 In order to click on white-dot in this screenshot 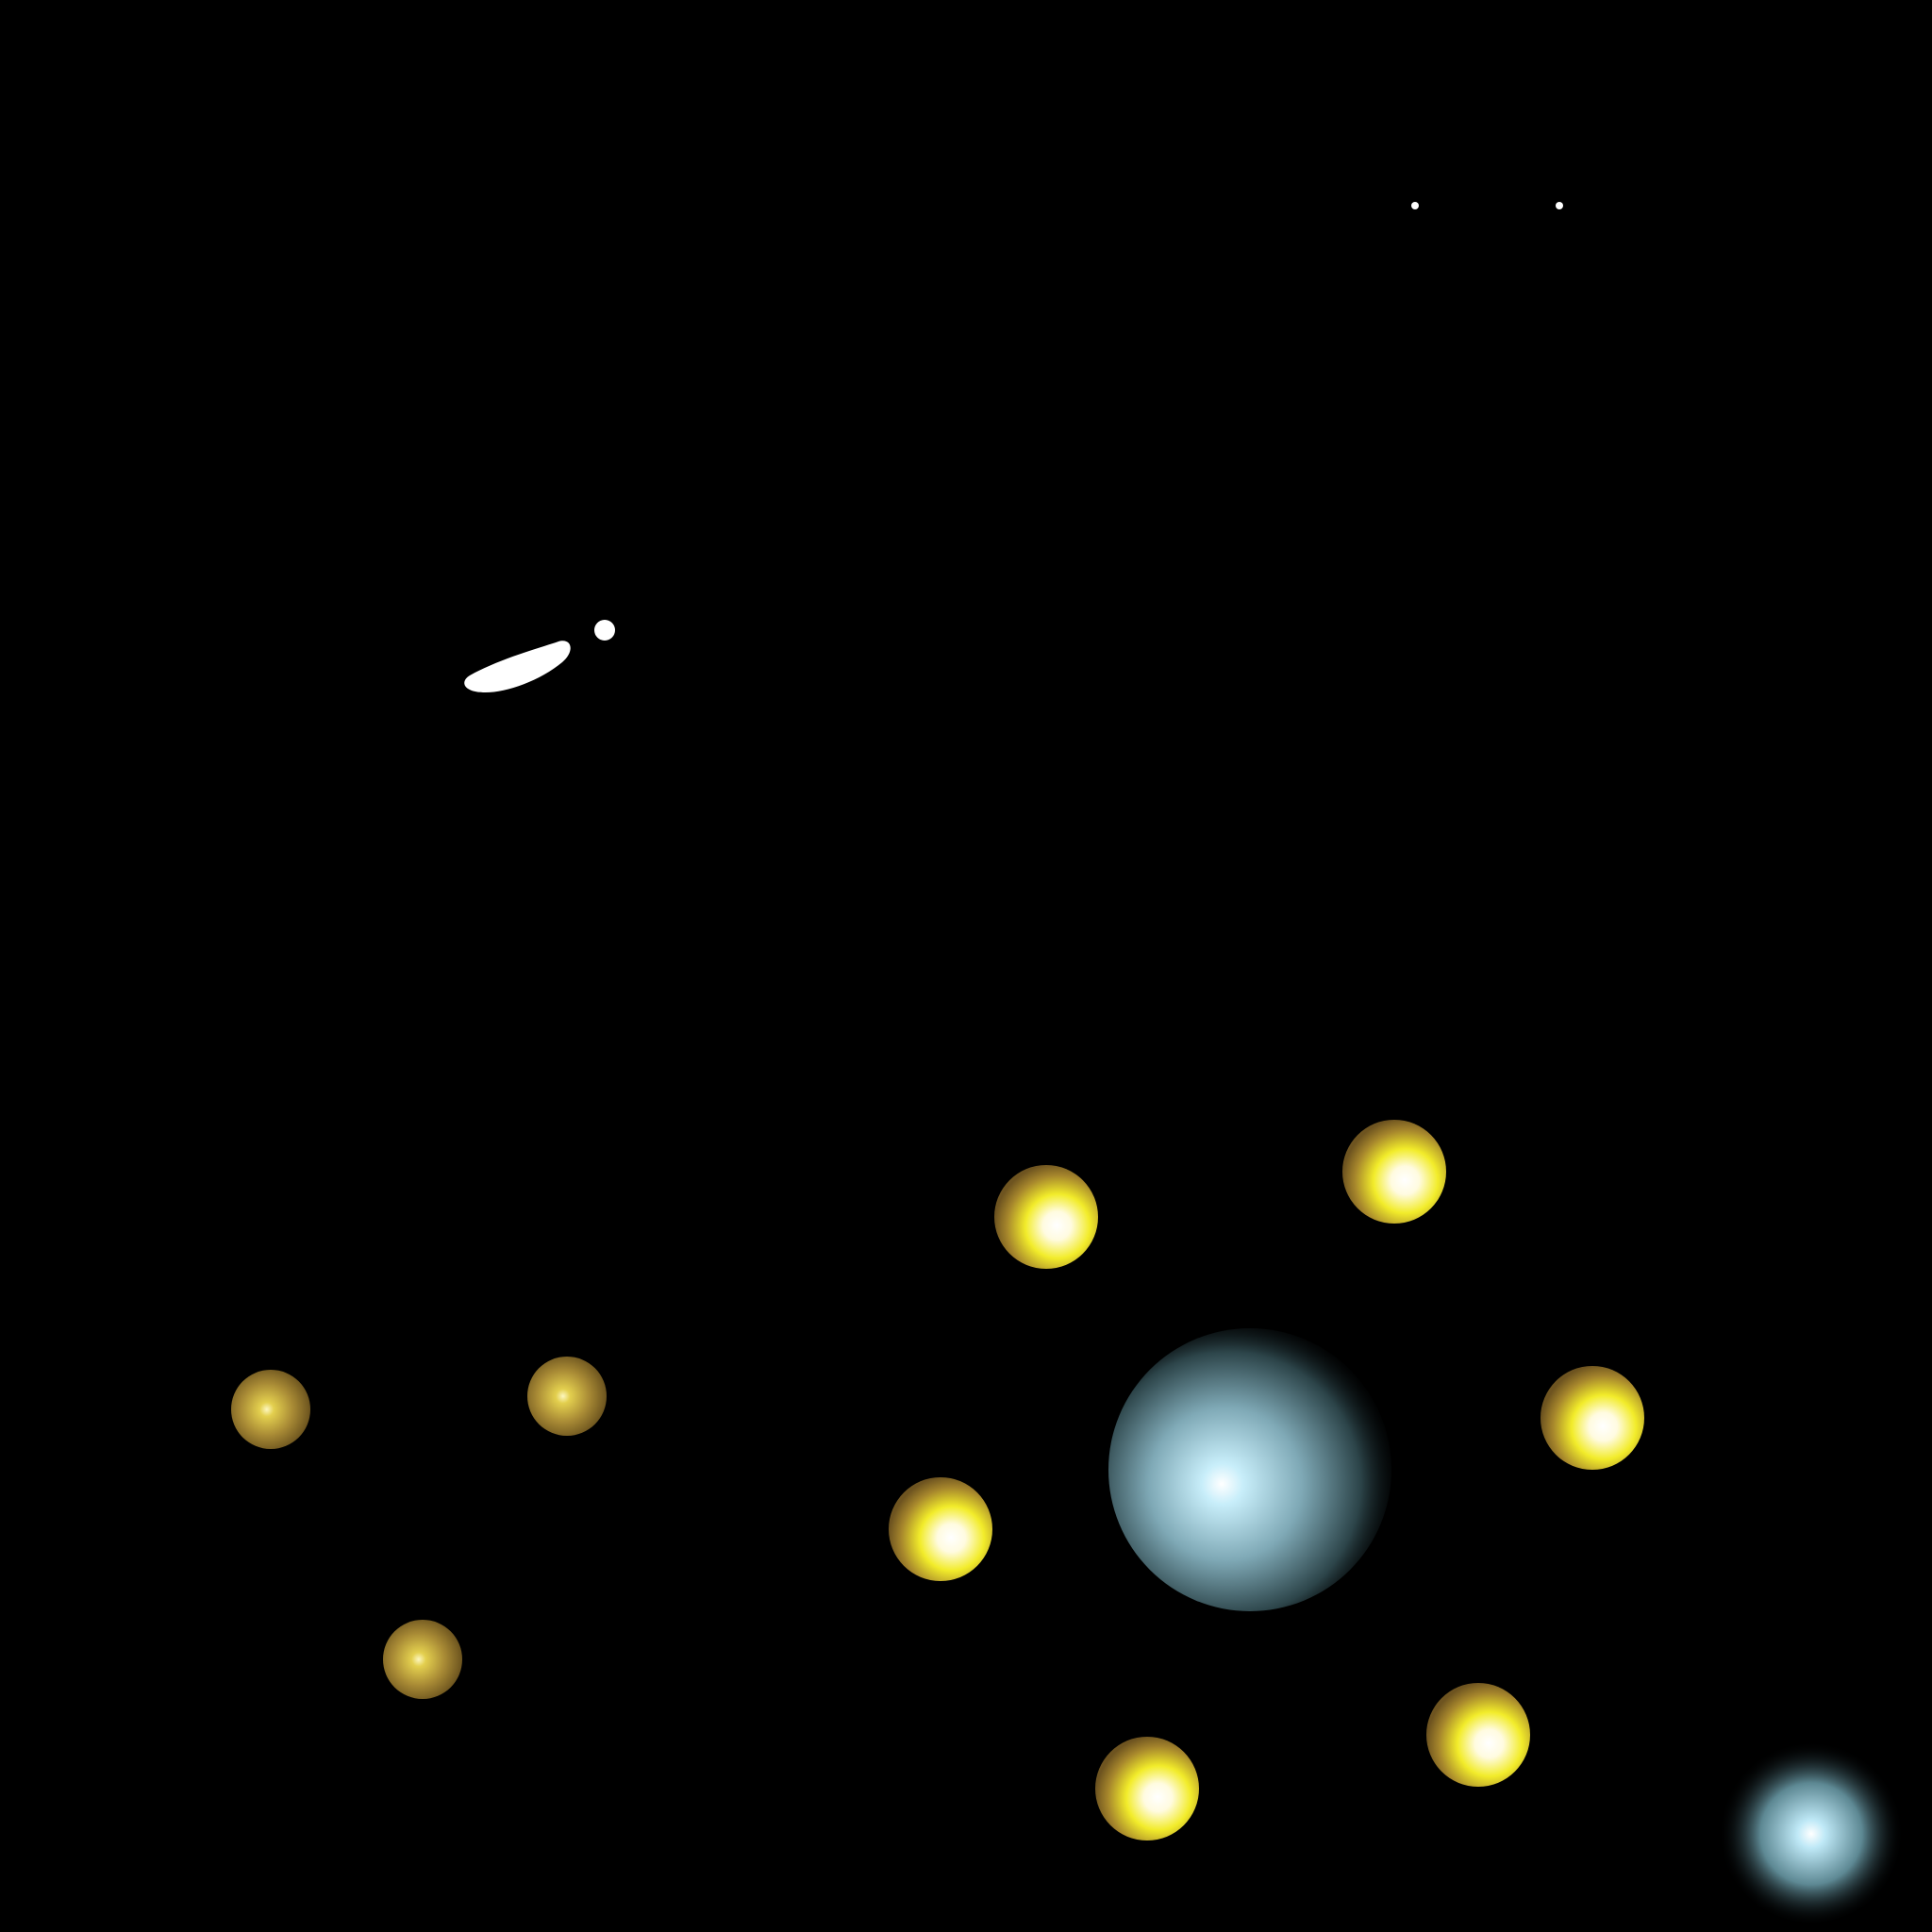, I will do `click(605, 631)`.